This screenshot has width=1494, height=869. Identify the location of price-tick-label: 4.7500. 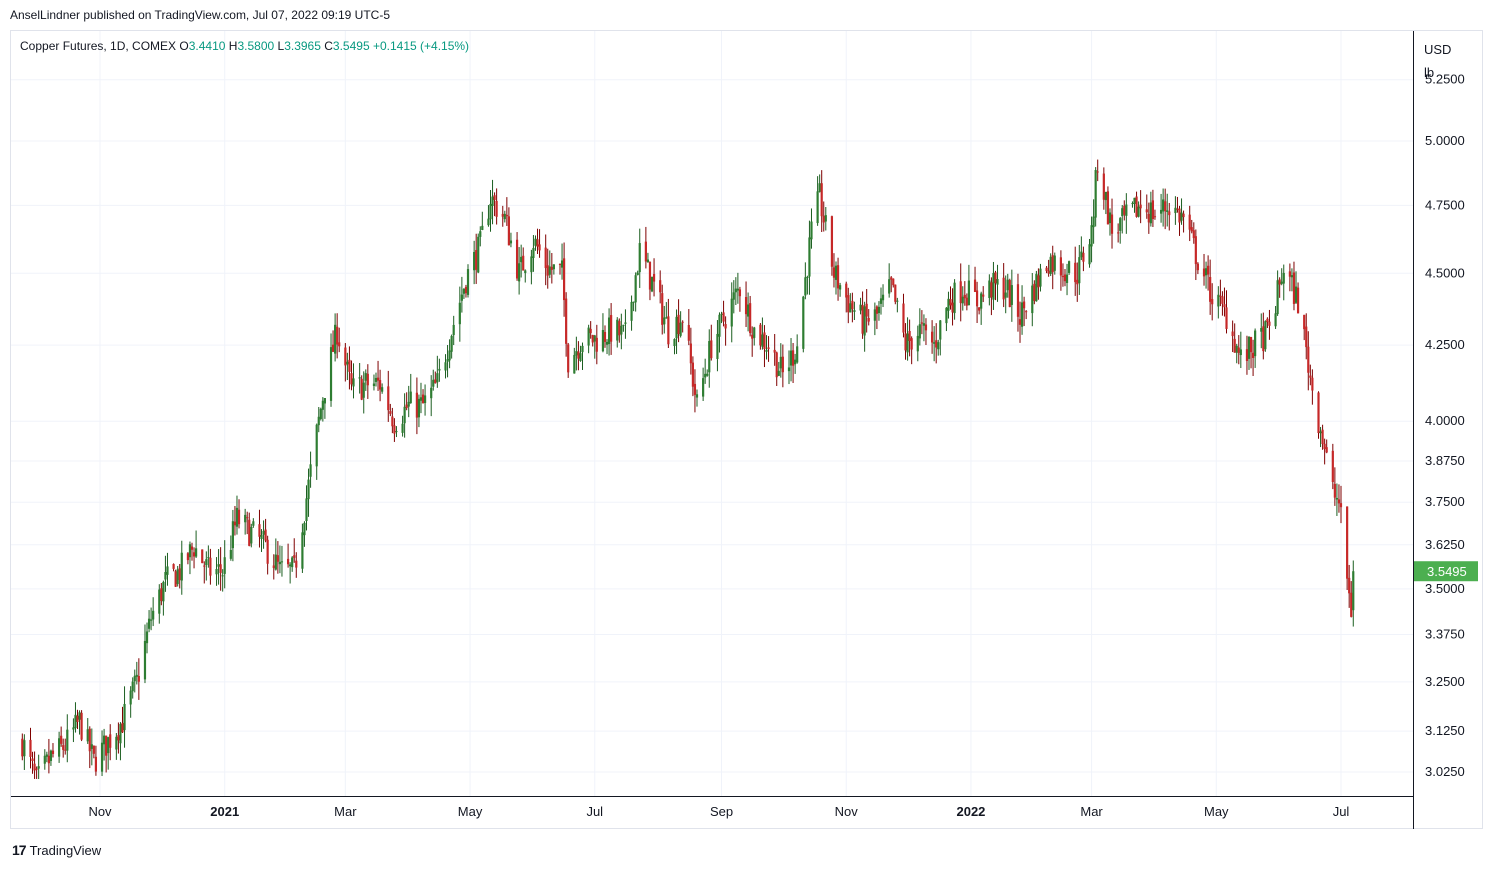
(1445, 204).